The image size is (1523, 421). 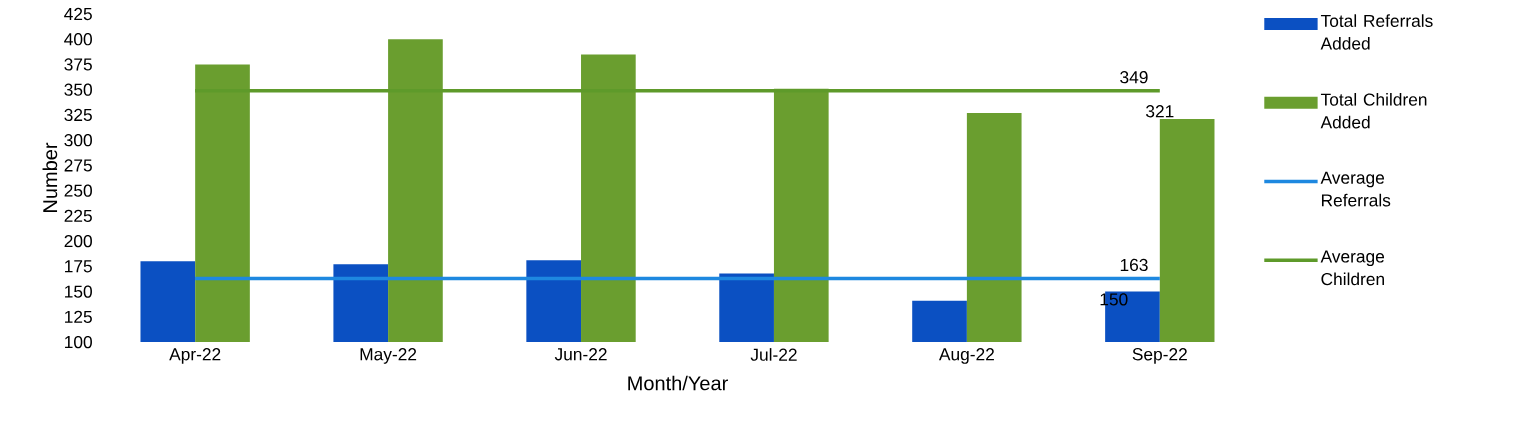 I want to click on data-label: 321, so click(x=1160, y=111).